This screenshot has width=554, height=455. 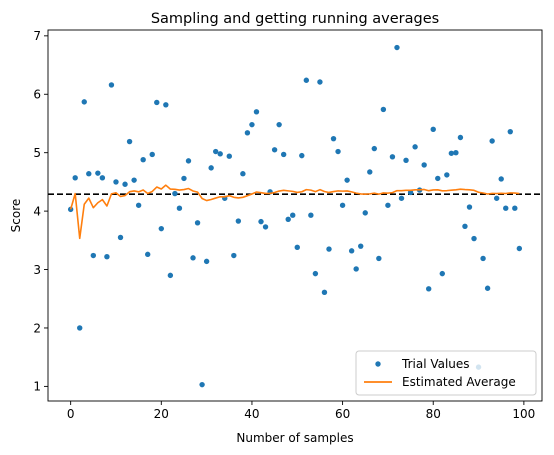 What do you see at coordinates (37, 328) in the screenshot?
I see `y-tick-label: 2` at bounding box center [37, 328].